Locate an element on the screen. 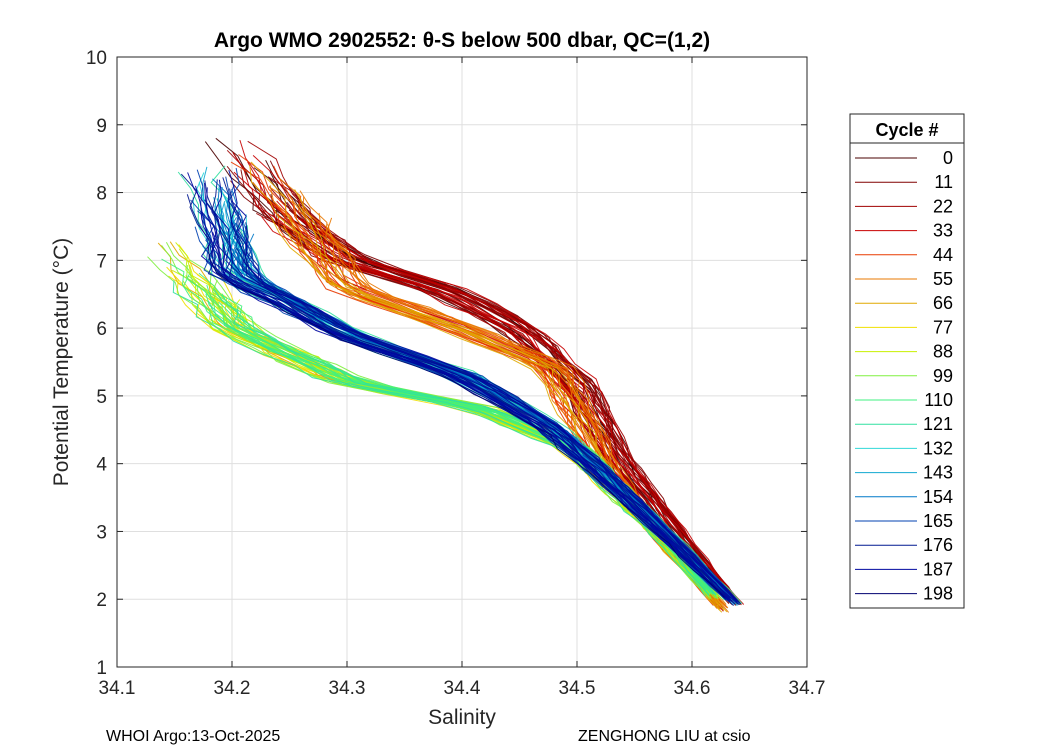 This screenshot has height=750, width=1050. legend-label: 132 is located at coordinates (938, 448).